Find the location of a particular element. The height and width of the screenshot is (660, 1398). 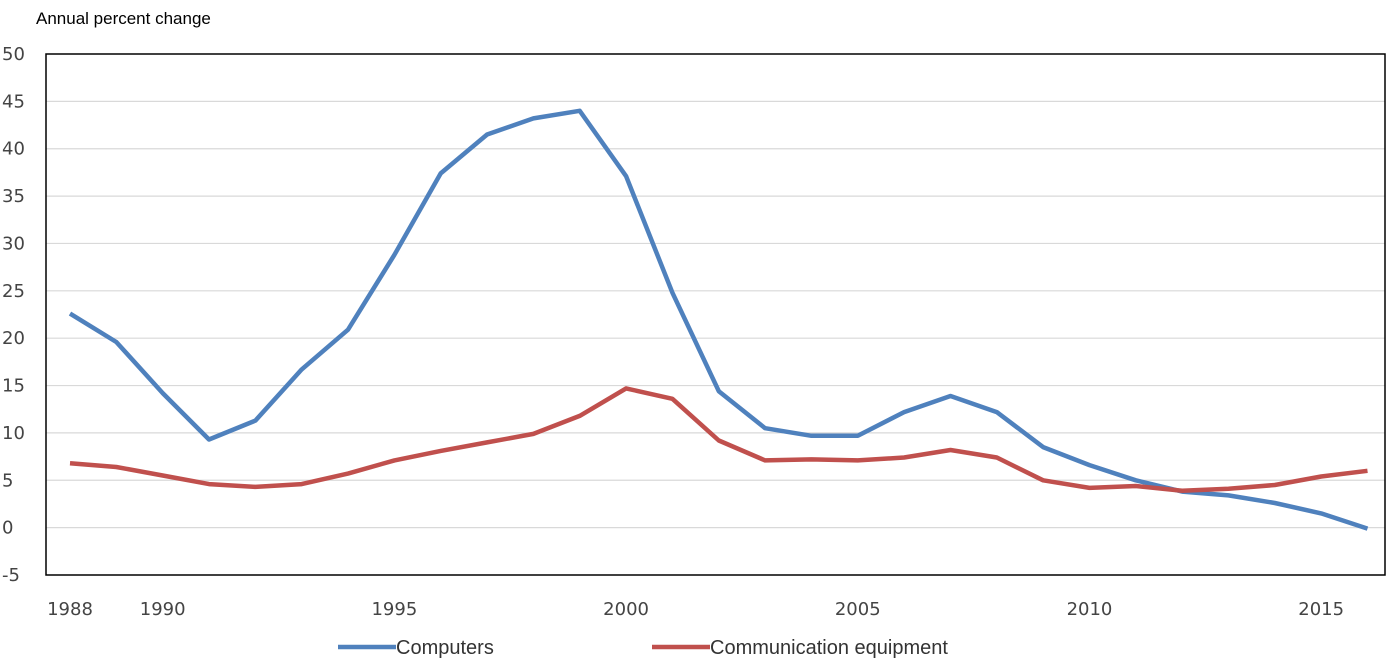

y-axis-title: Annual percent change is located at coordinates (123, 18).